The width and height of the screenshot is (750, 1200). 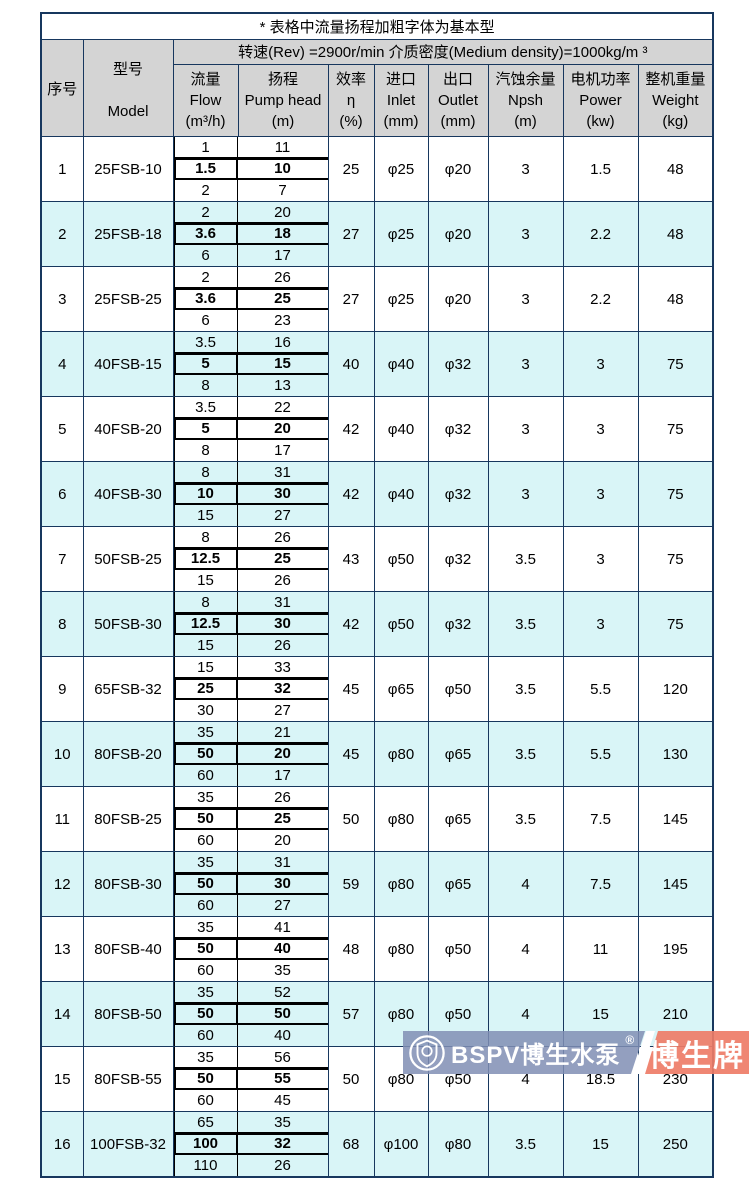 I want to click on head-value: 32, so click(x=282, y=689).